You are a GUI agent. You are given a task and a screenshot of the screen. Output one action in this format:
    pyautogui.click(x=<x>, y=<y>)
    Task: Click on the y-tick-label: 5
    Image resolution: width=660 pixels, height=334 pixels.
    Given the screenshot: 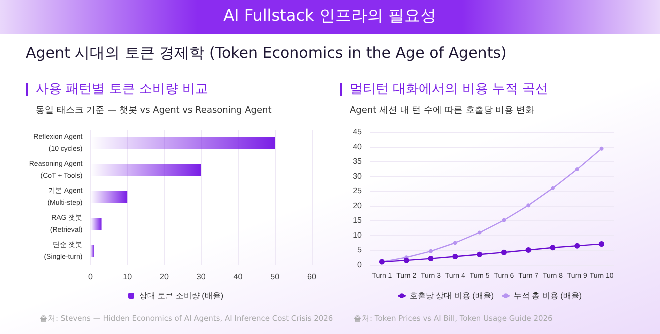 What is the action you would take?
    pyautogui.click(x=360, y=250)
    